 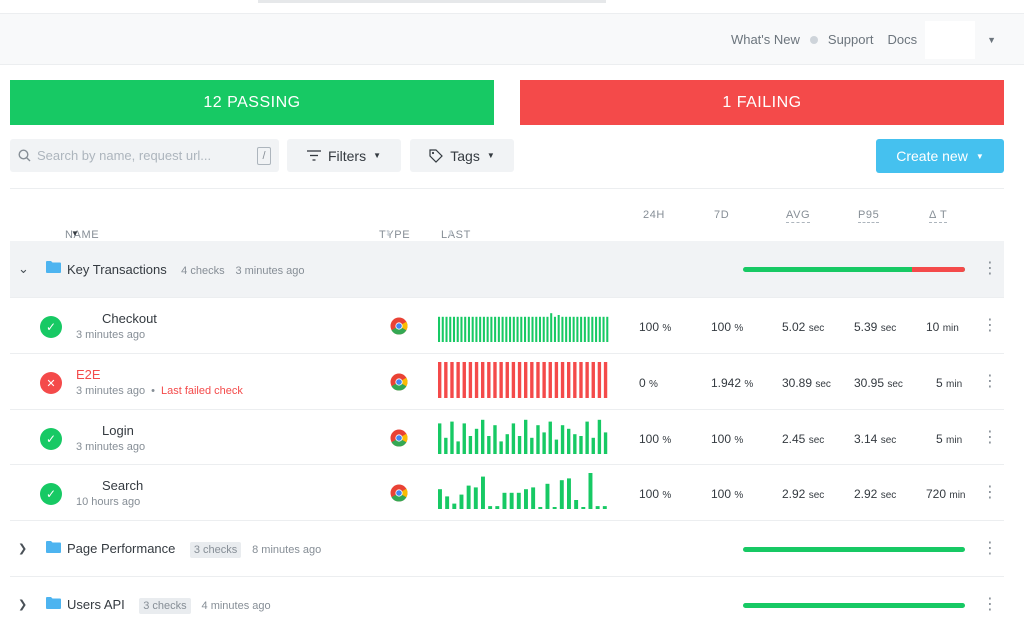 What do you see at coordinates (142, 155) in the screenshot?
I see `search-input` at bounding box center [142, 155].